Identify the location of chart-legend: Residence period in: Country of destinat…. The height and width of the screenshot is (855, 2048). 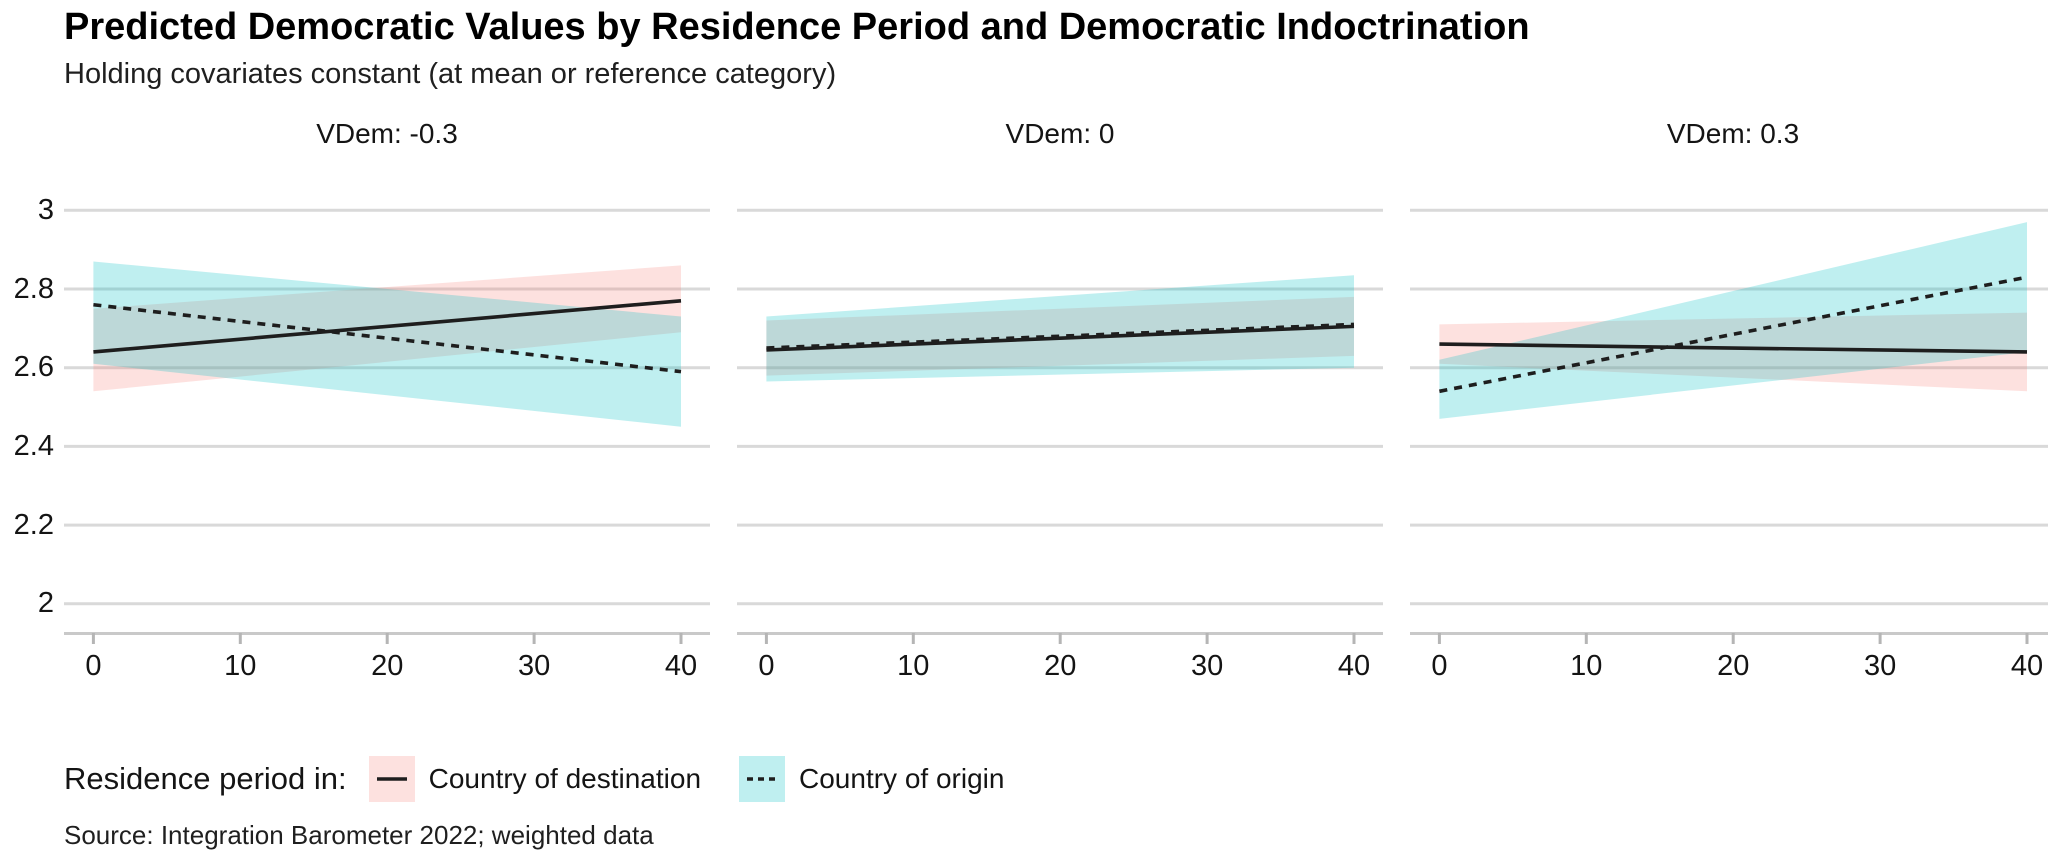
(553, 779).